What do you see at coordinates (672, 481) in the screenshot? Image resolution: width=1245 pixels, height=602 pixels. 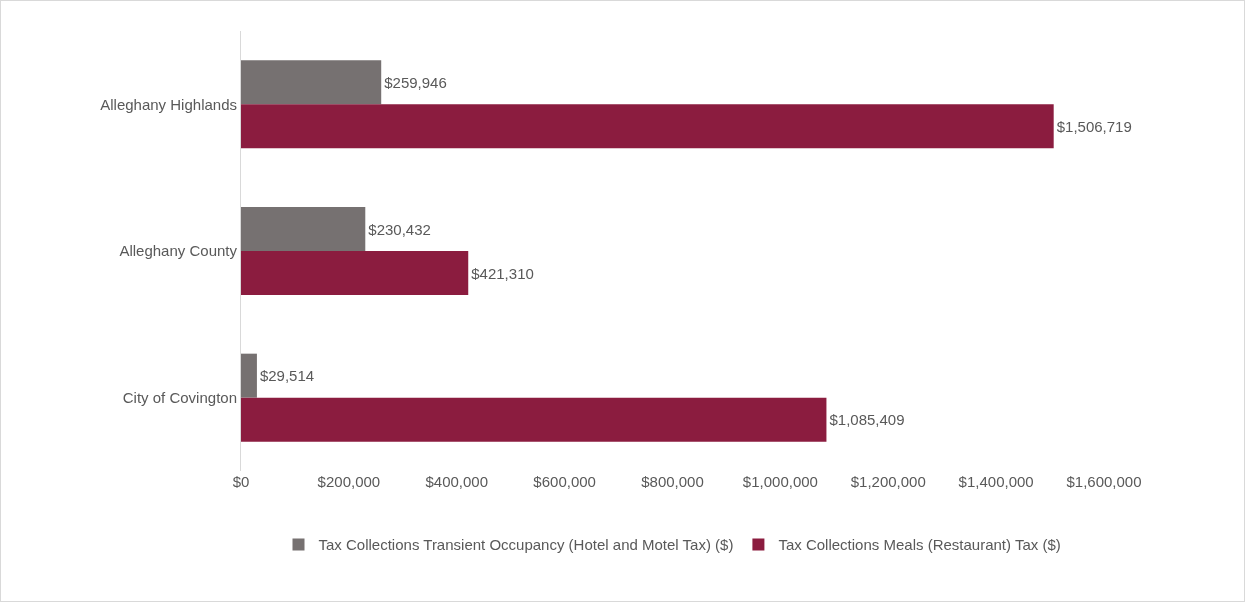 I see `x-tick-label: $800,000` at bounding box center [672, 481].